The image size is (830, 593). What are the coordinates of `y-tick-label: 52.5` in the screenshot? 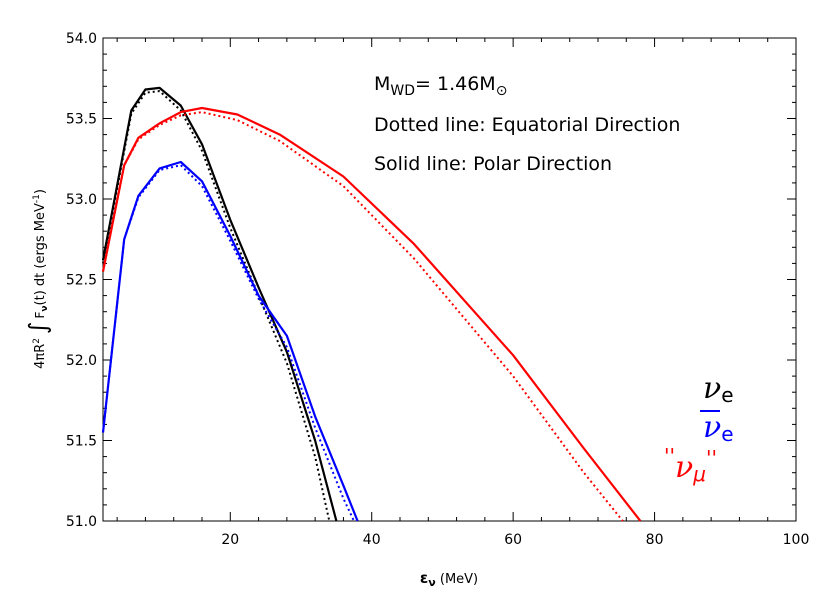 It's located at (81, 281).